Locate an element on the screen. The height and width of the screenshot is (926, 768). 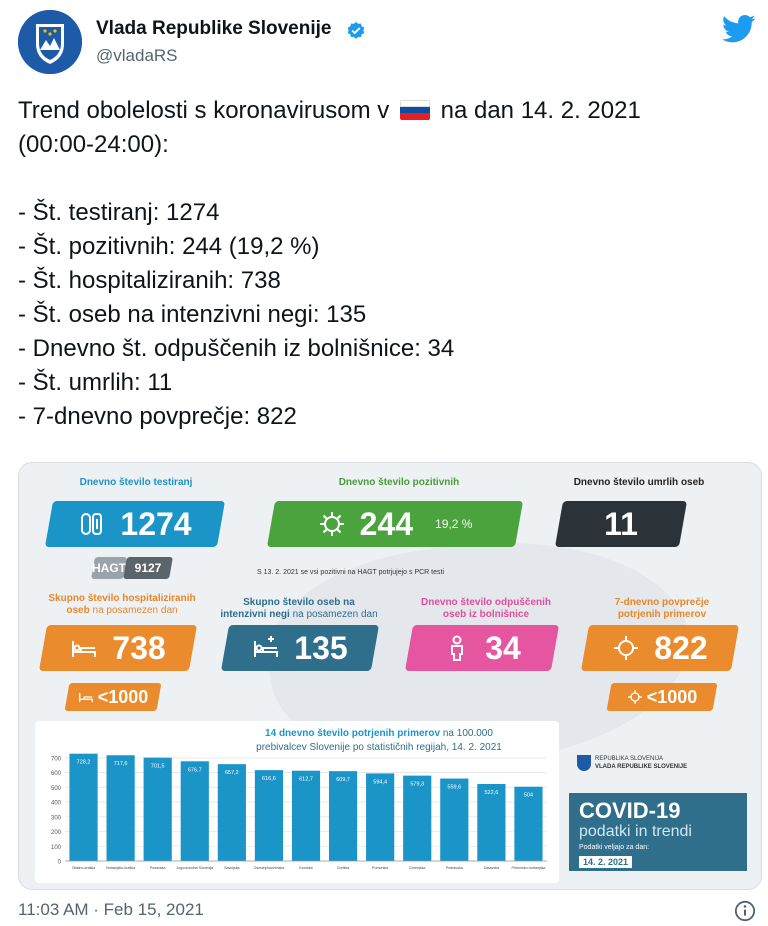
y-tick-label: 100 is located at coordinates (56, 848).